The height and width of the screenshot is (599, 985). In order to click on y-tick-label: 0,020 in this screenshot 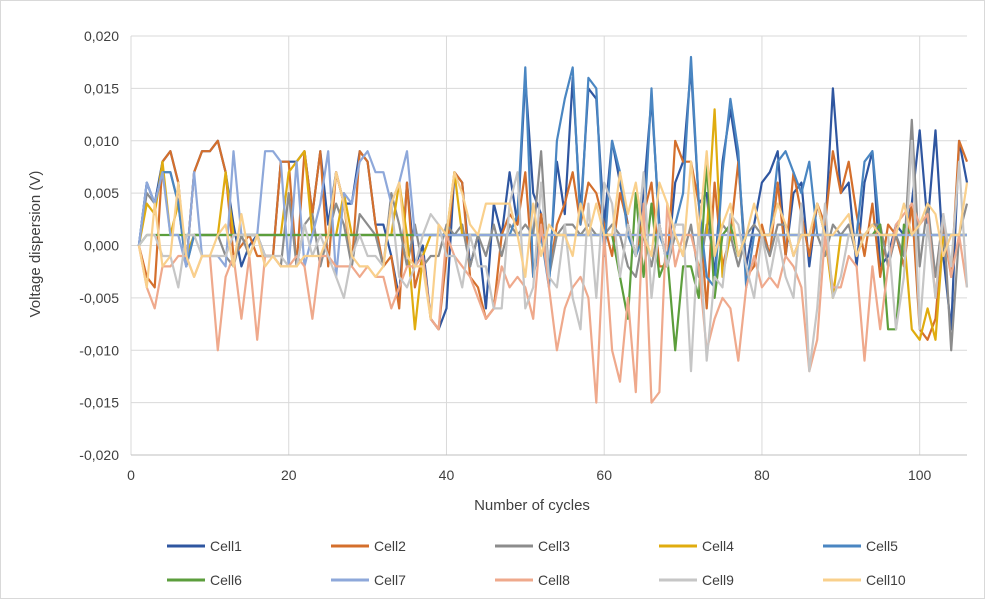, I will do `click(101, 36)`.